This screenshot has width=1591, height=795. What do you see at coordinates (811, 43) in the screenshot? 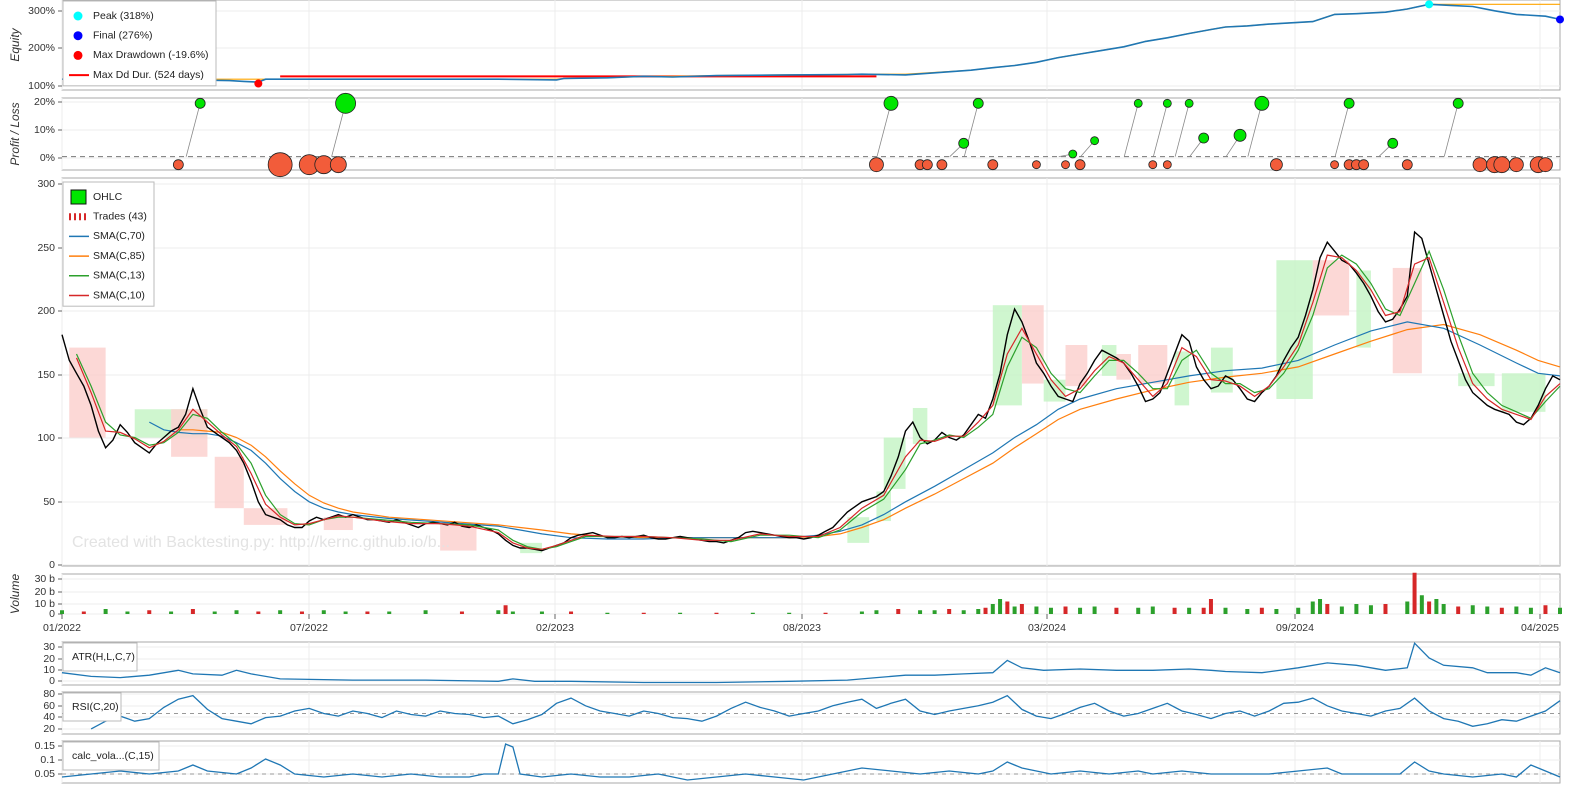
I see `equity-line` at bounding box center [811, 43].